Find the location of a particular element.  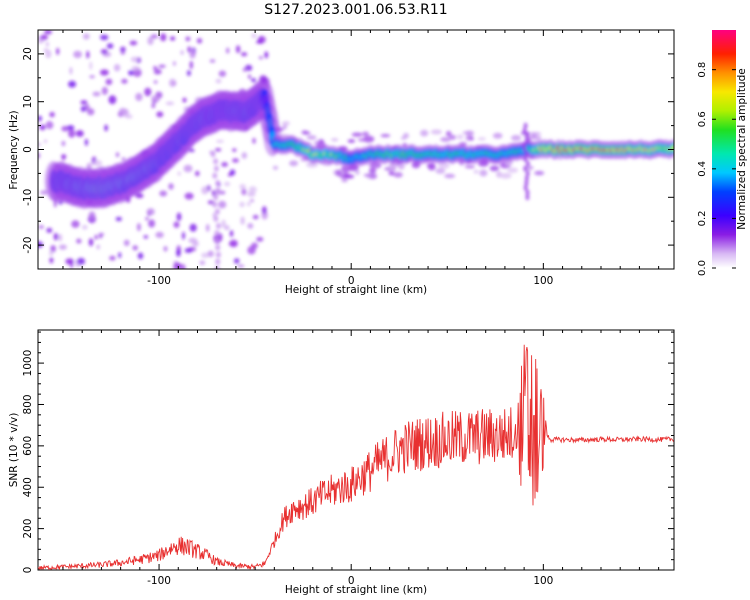

snr-x-axis-label: Height of straight line (km) is located at coordinates (356, 590).